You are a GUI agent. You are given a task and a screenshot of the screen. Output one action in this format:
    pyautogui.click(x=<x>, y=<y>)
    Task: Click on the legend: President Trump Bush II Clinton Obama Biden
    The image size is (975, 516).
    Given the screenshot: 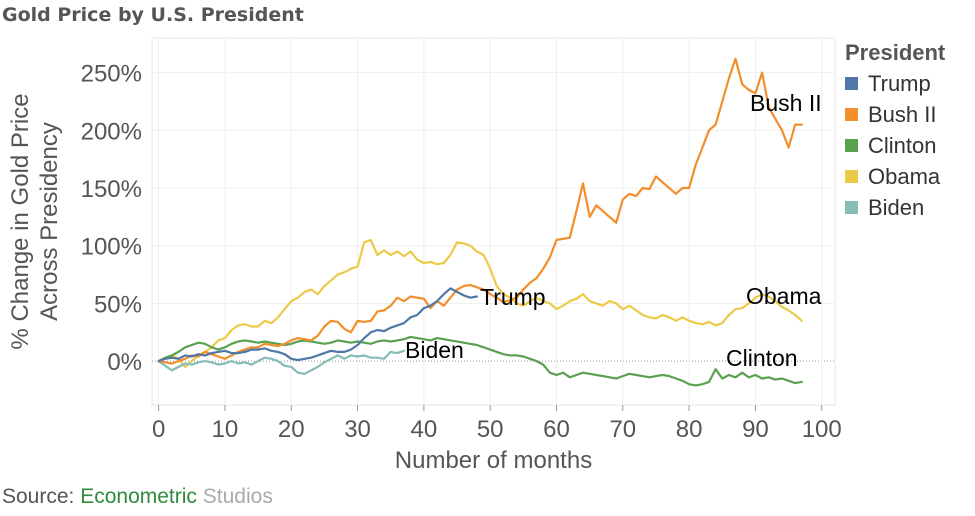 What is the action you would take?
    pyautogui.click(x=895, y=131)
    